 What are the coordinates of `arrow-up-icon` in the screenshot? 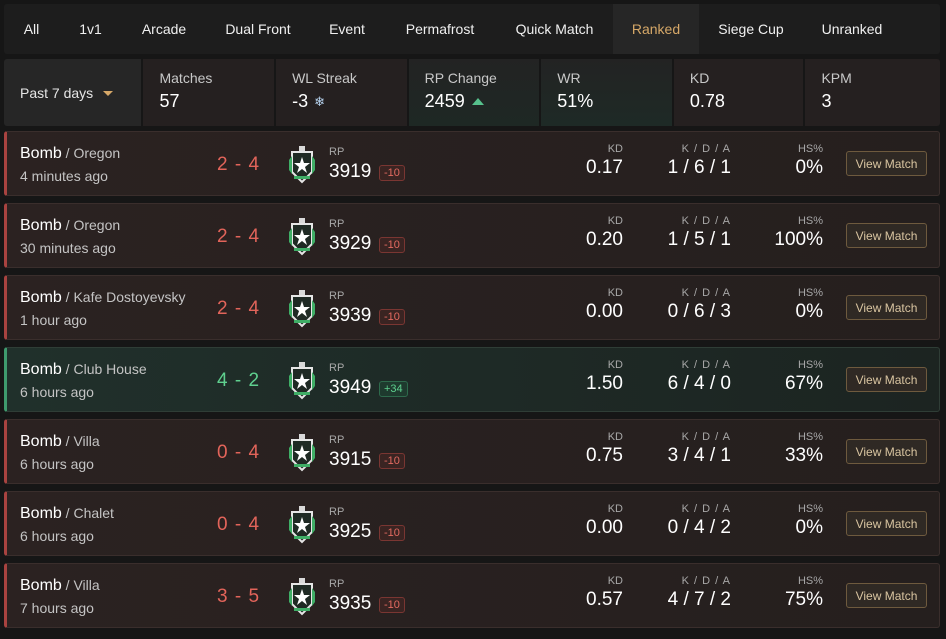 It's located at (477, 101).